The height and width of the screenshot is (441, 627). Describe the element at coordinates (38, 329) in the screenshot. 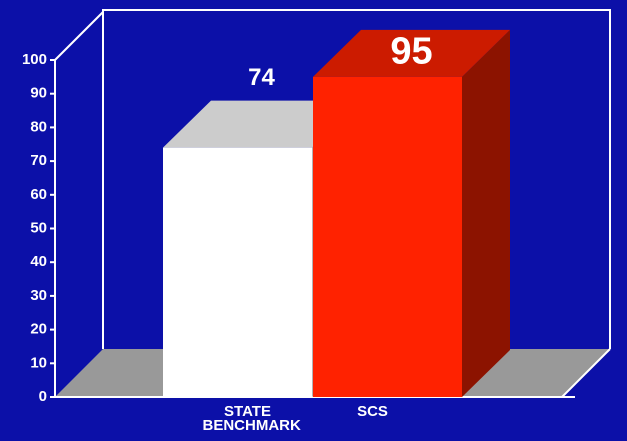

I see `y-tick-label: 20` at that location.